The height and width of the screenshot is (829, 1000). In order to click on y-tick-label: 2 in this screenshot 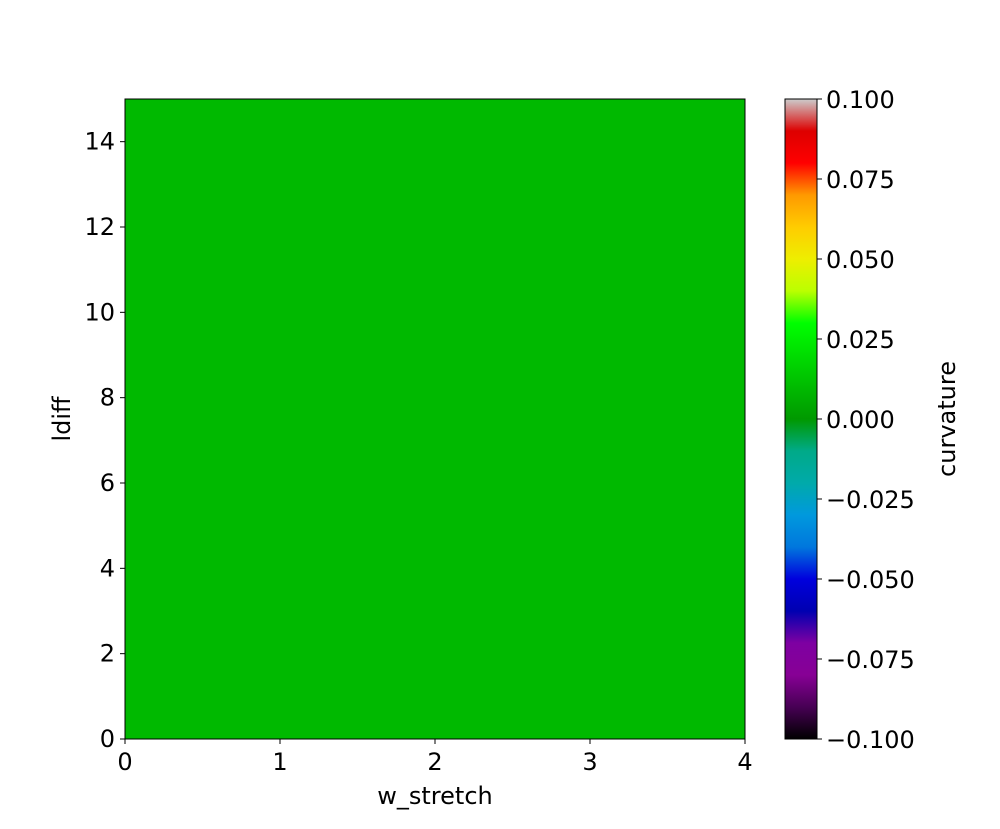, I will do `click(107, 654)`.